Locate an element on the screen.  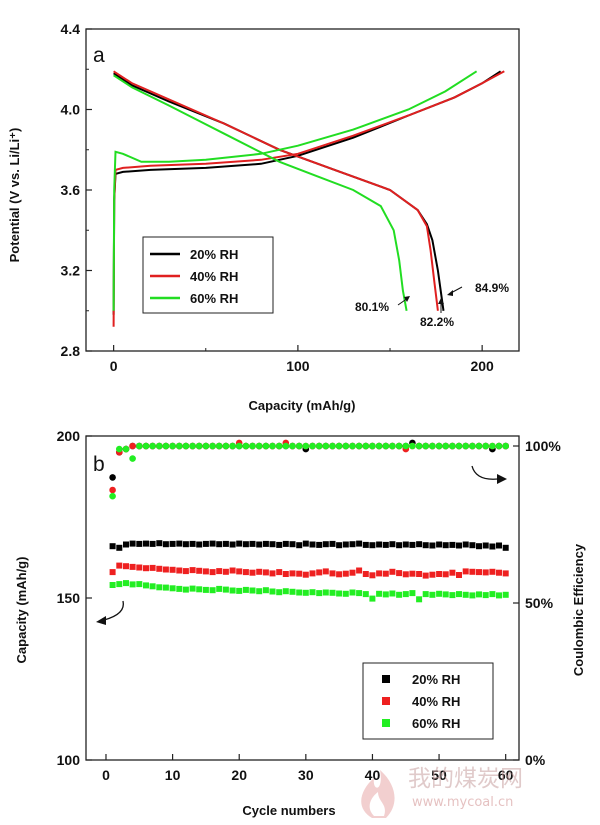
panel-a-xlabel: Capacity (mAh/g) is located at coordinates (302, 405).